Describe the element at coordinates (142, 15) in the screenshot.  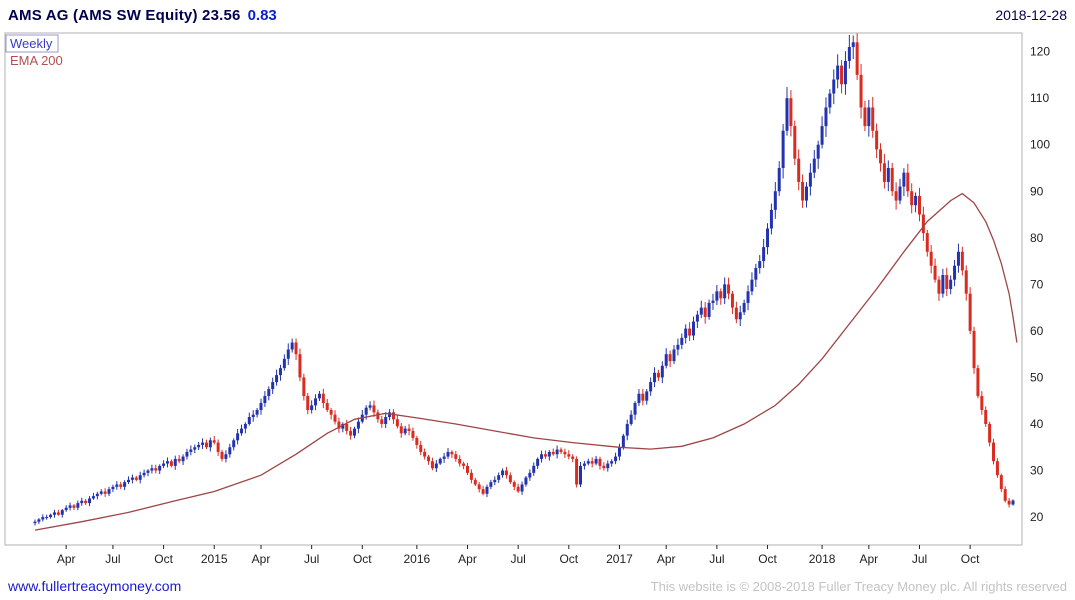
I see `title-group: AMS AG (AMS SW Equity) 23.56 0.83` at that location.